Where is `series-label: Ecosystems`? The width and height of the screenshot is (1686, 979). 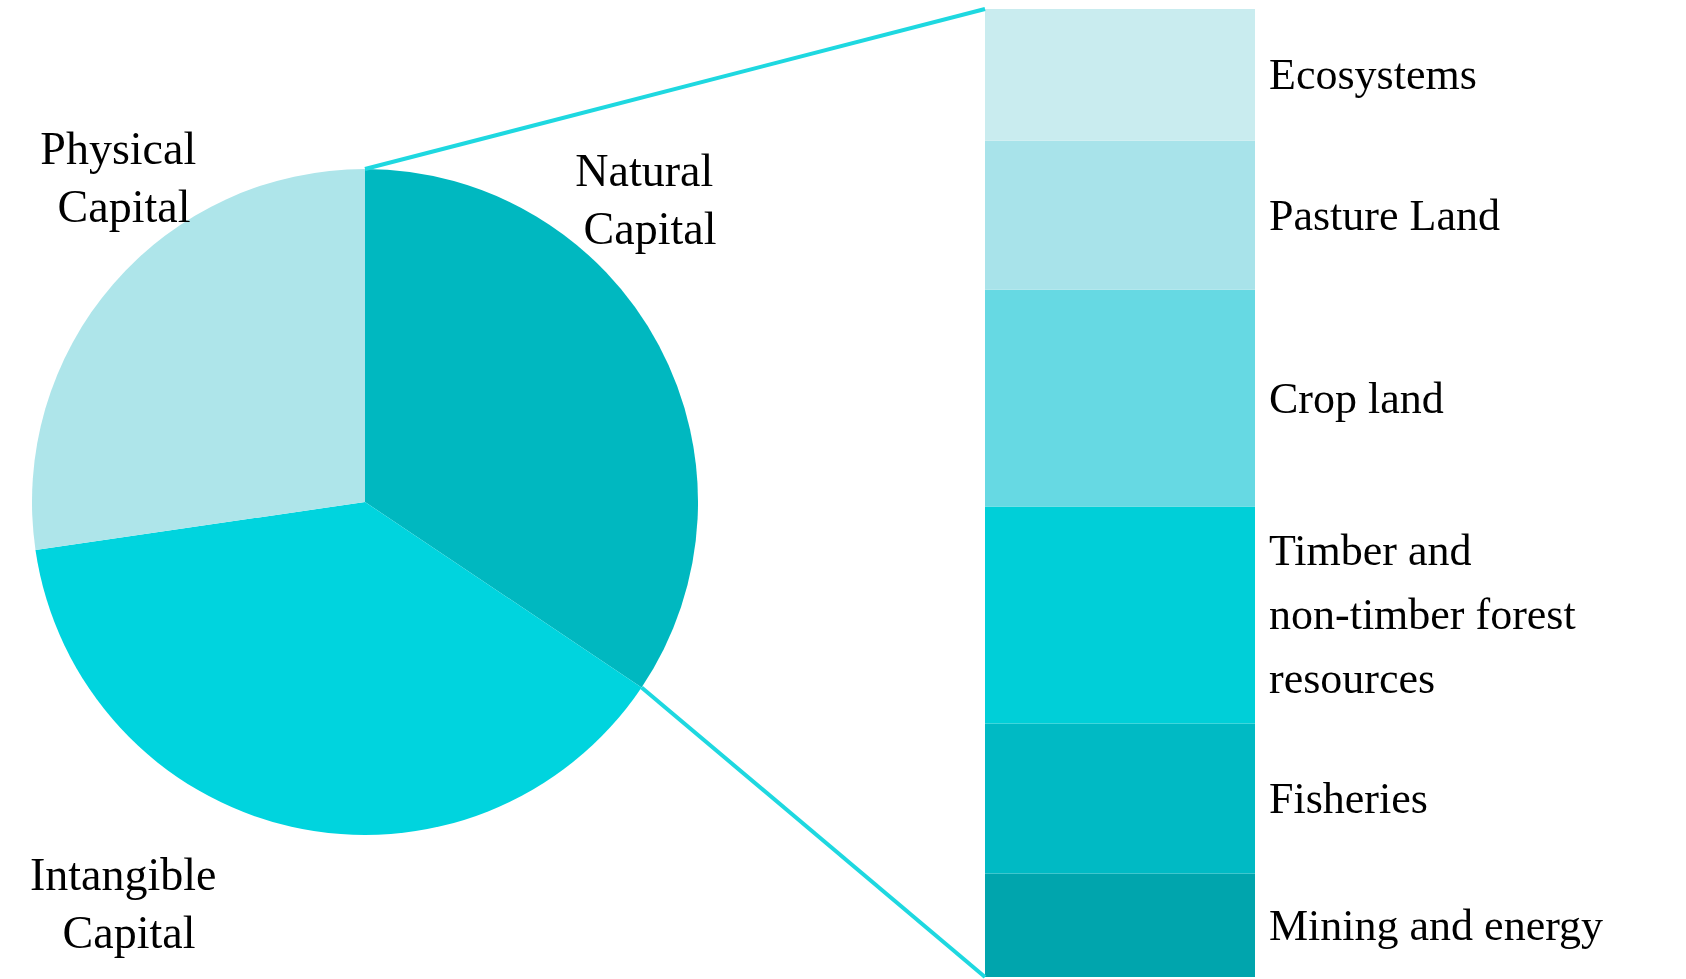 series-label: Ecosystems is located at coordinates (1373, 75).